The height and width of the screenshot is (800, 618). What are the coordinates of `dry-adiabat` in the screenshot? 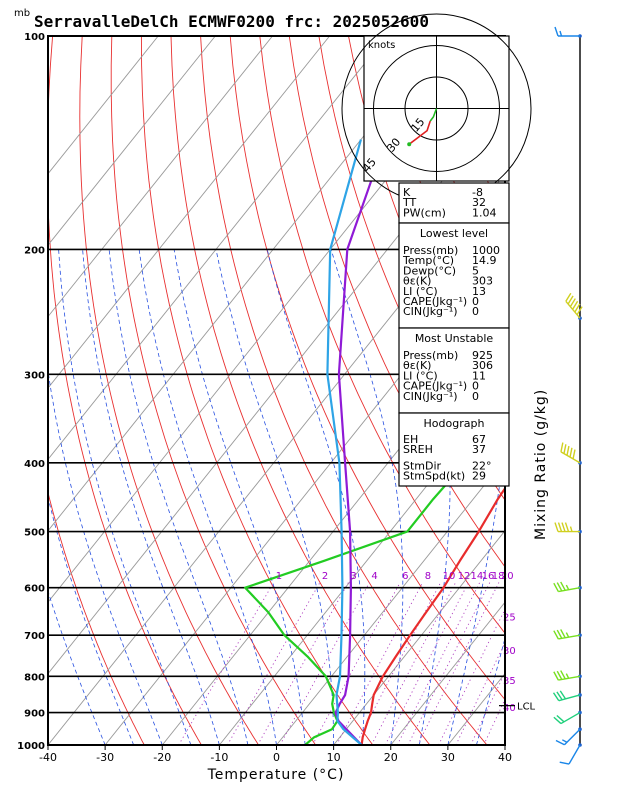 It's located at (601, 390).